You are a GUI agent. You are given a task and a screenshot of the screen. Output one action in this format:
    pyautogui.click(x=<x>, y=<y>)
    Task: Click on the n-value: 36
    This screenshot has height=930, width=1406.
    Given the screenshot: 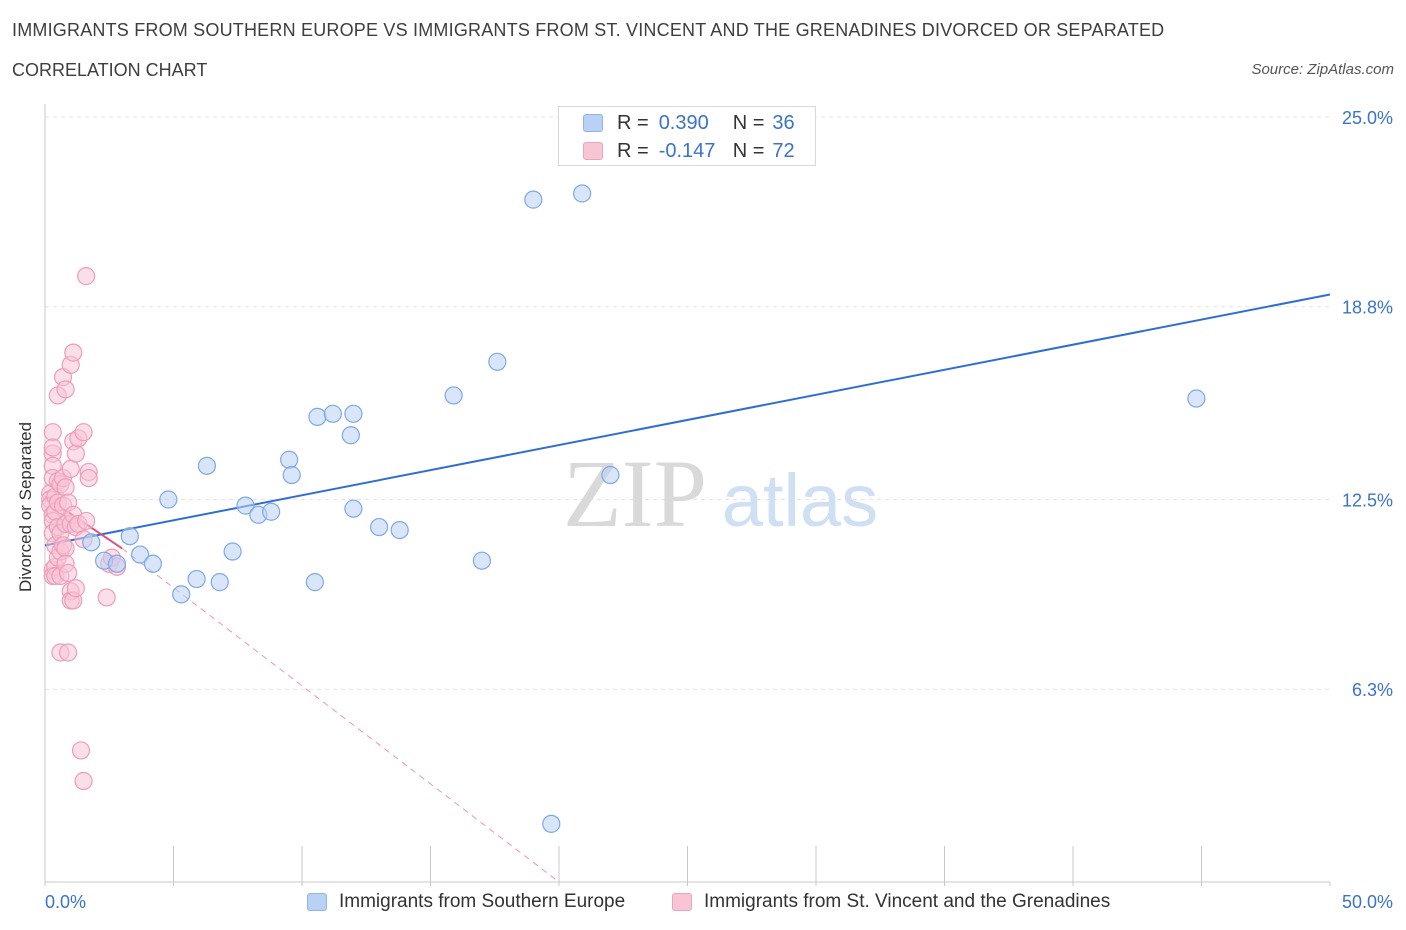 What is the action you would take?
    pyautogui.click(x=783, y=122)
    